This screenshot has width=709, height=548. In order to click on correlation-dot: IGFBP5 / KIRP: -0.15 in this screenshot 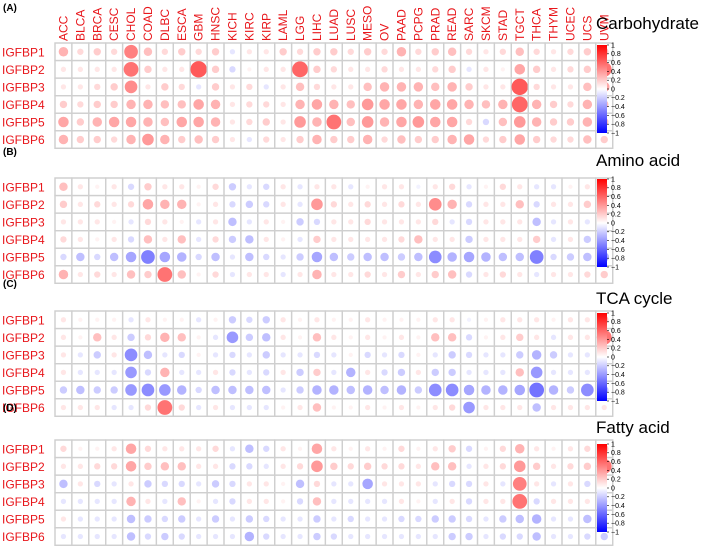, I will do `click(266, 519)`.